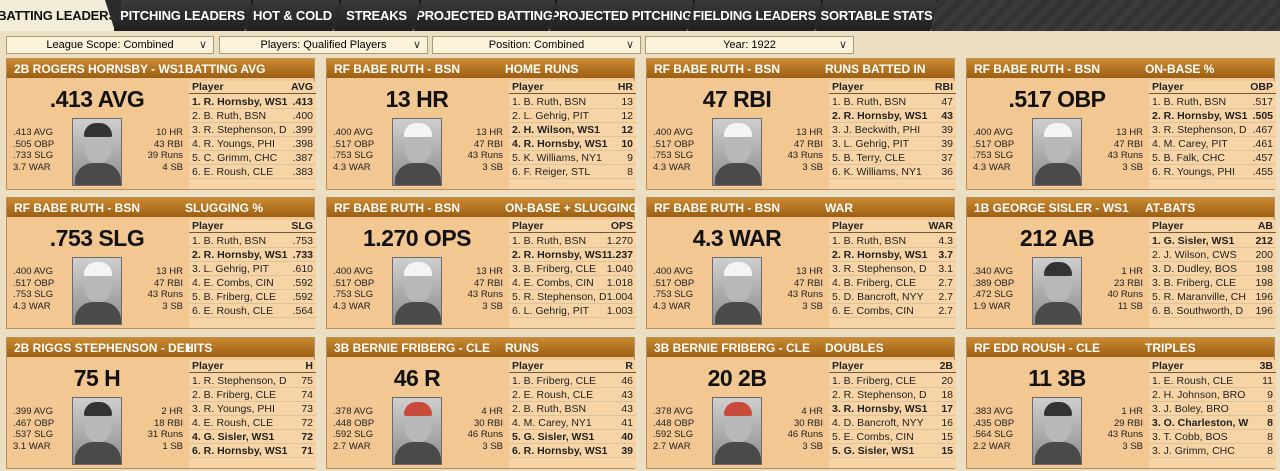 The image size is (1280, 471). I want to click on leader-row: 2. E. Roush, CLE 43, so click(572, 395).